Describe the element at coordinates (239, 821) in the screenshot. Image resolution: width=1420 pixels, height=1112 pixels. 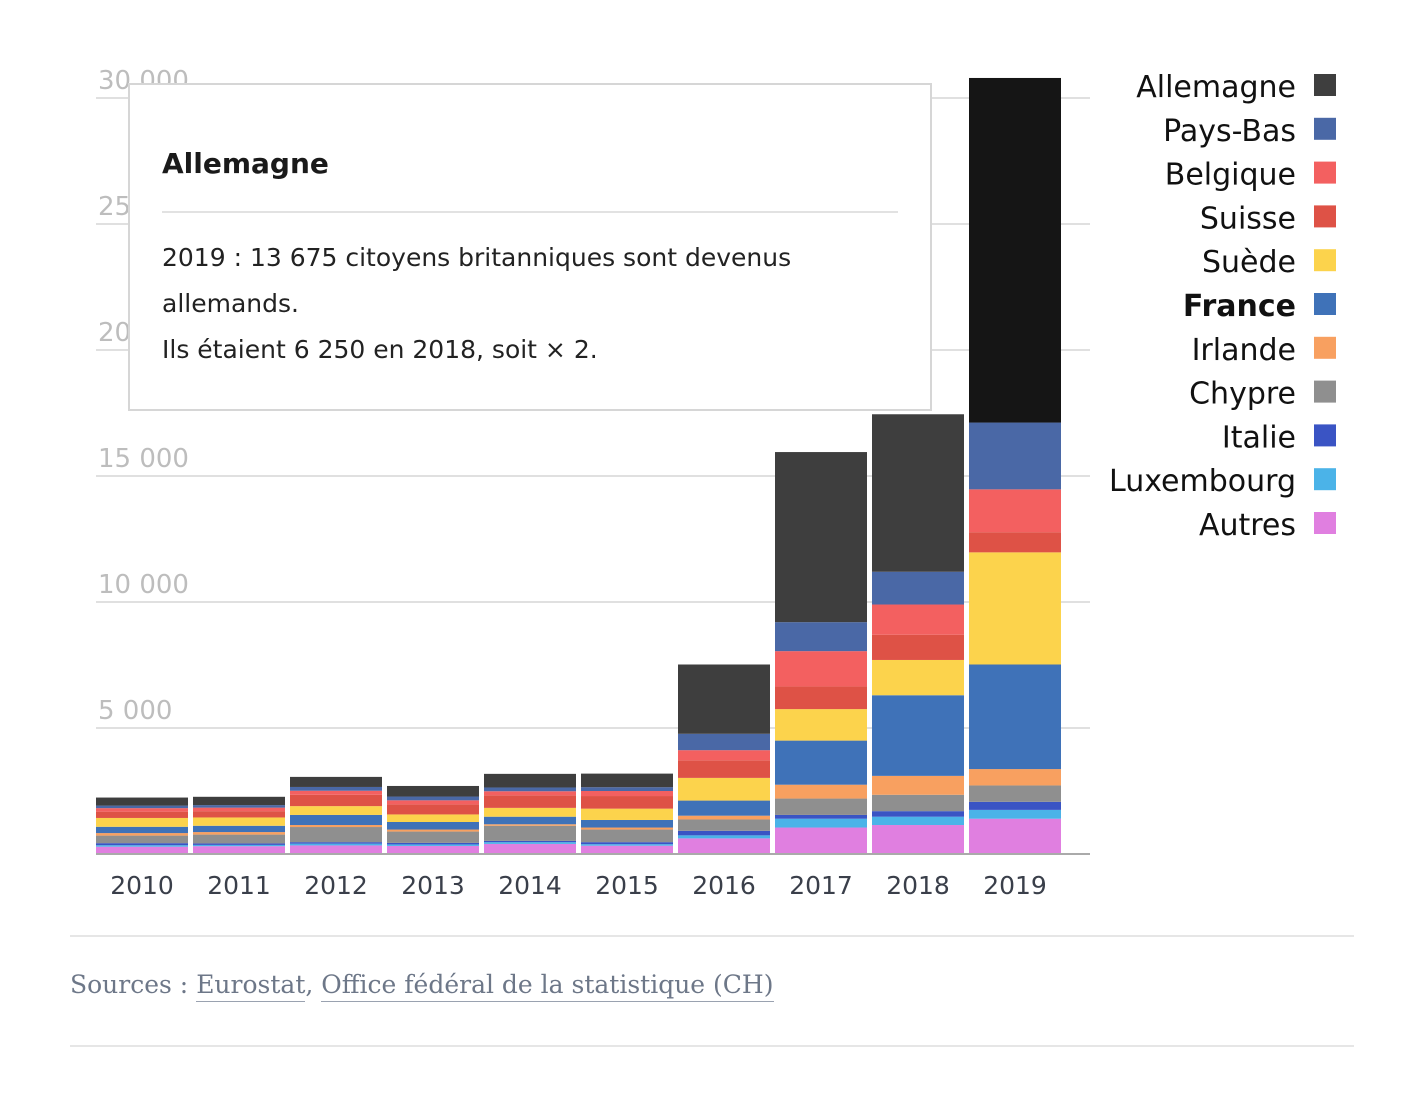
I see `bar-segment-suède-2011` at that location.